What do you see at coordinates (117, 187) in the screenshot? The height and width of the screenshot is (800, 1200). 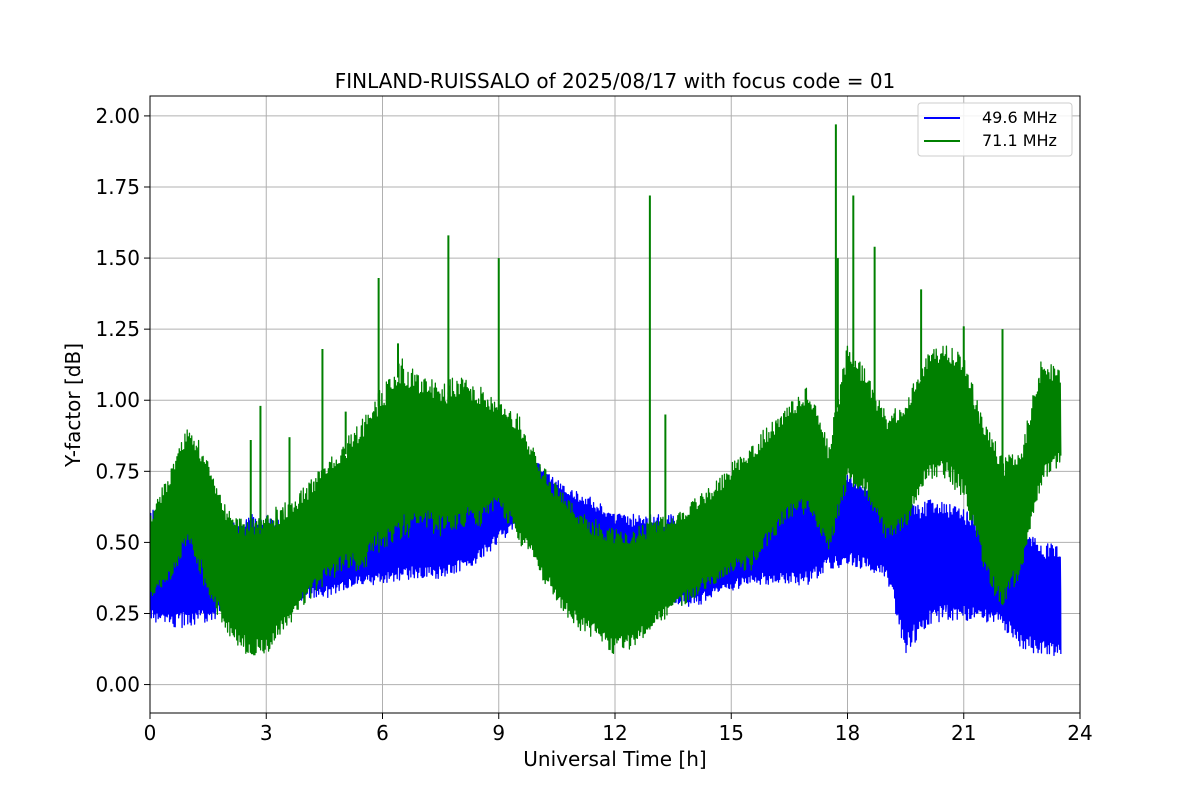 I see `y-tick-label: 1.75` at bounding box center [117, 187].